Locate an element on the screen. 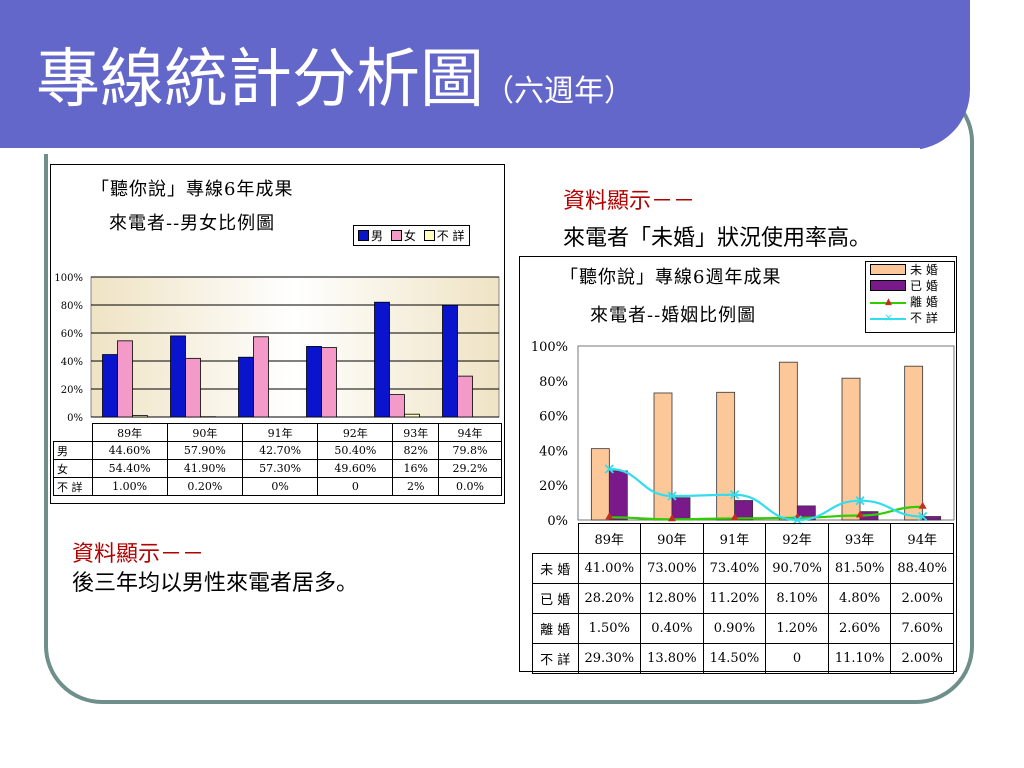  cell: 82% is located at coordinates (415, 450).